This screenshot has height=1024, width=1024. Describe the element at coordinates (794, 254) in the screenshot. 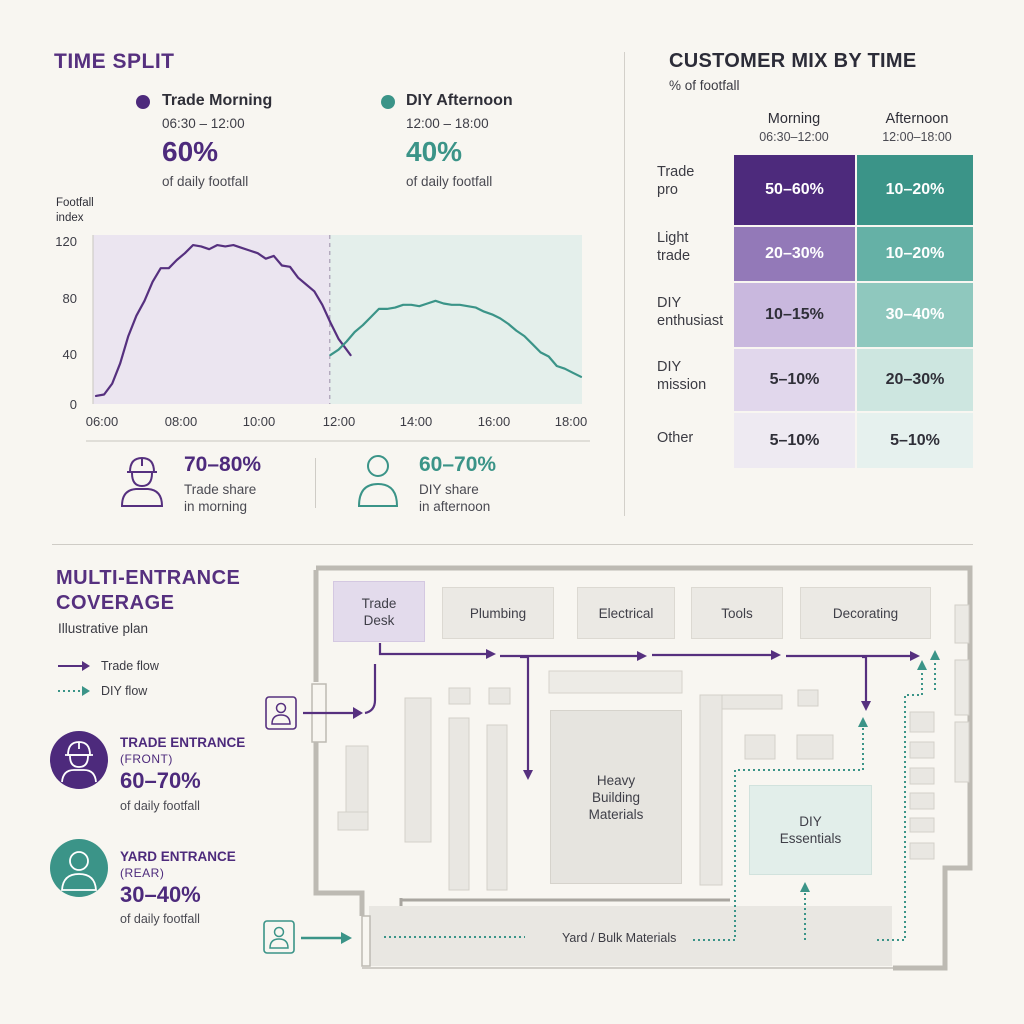

I see `mix-cell-morning: 20–30%` at that location.